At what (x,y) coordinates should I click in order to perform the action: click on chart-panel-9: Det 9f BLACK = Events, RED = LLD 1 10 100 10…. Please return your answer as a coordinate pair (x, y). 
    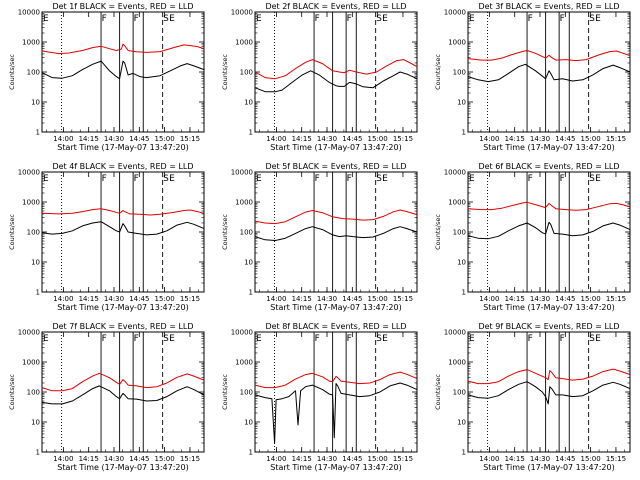
    Looking at the image, I should click on (532, 397).